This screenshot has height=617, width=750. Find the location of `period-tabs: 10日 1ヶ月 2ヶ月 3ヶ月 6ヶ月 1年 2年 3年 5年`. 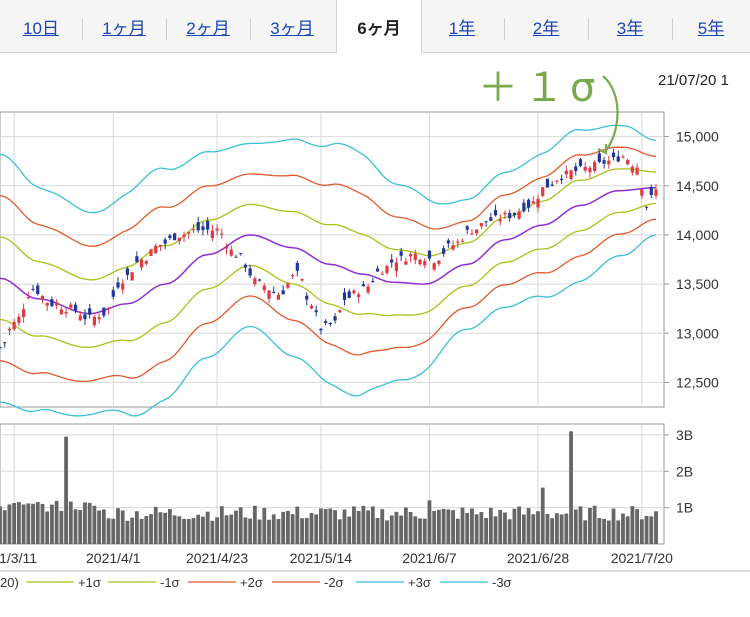

period-tabs: 10日 1ヶ月 2ヶ月 3ヶ月 6ヶ月 1年 2年 3年 5年 is located at coordinates (375, 26).